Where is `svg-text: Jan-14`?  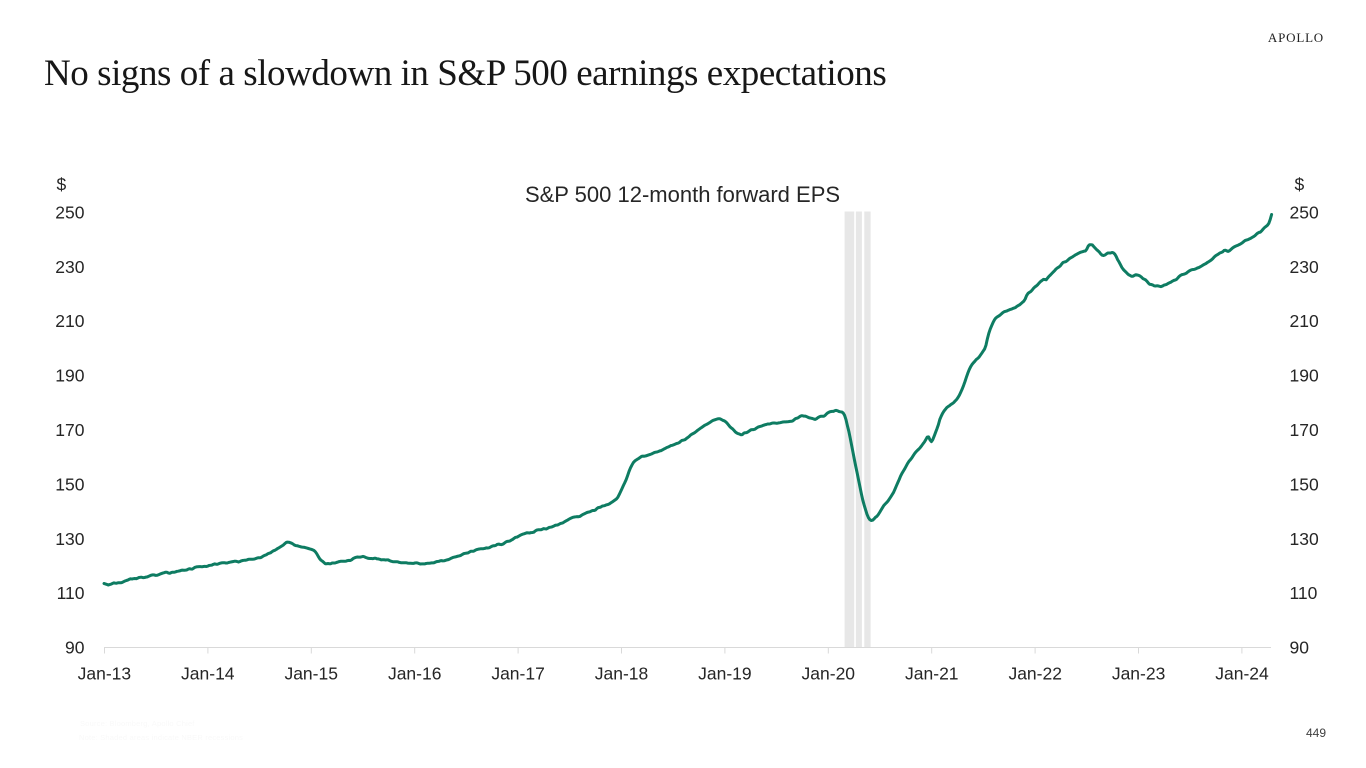
svg-text: Jan-14 is located at coordinates (208, 674).